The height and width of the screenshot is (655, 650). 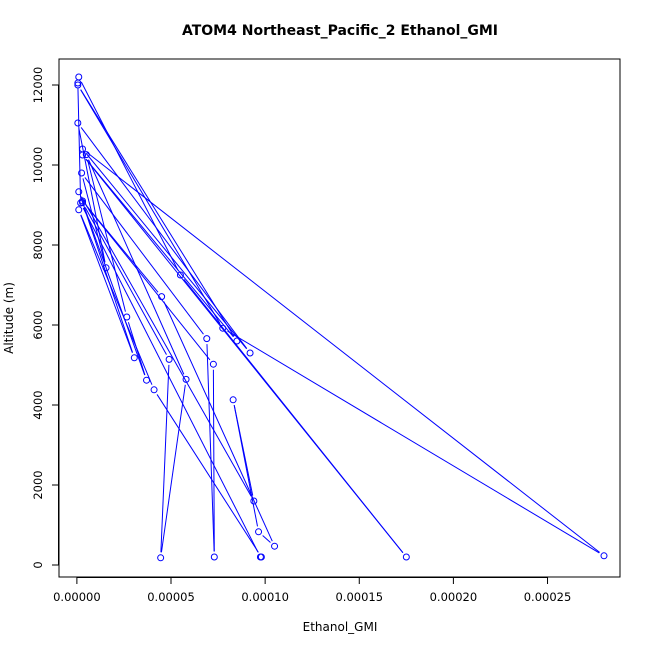 What do you see at coordinates (38, 404) in the screenshot?
I see `y-tick-label: 4000` at bounding box center [38, 404].